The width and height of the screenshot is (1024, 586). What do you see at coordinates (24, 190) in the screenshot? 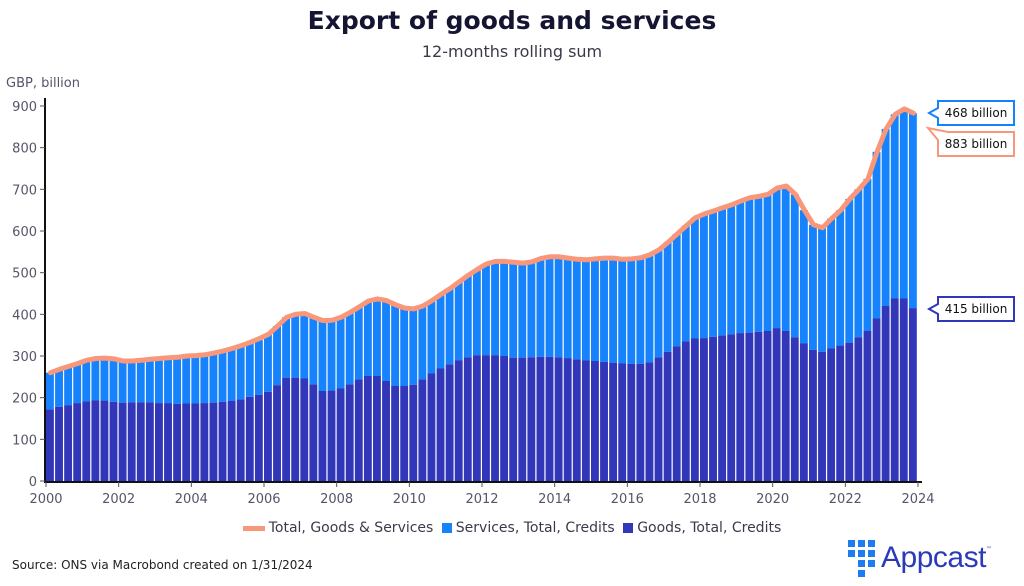
I see `y-tick-label: 700` at bounding box center [24, 190].